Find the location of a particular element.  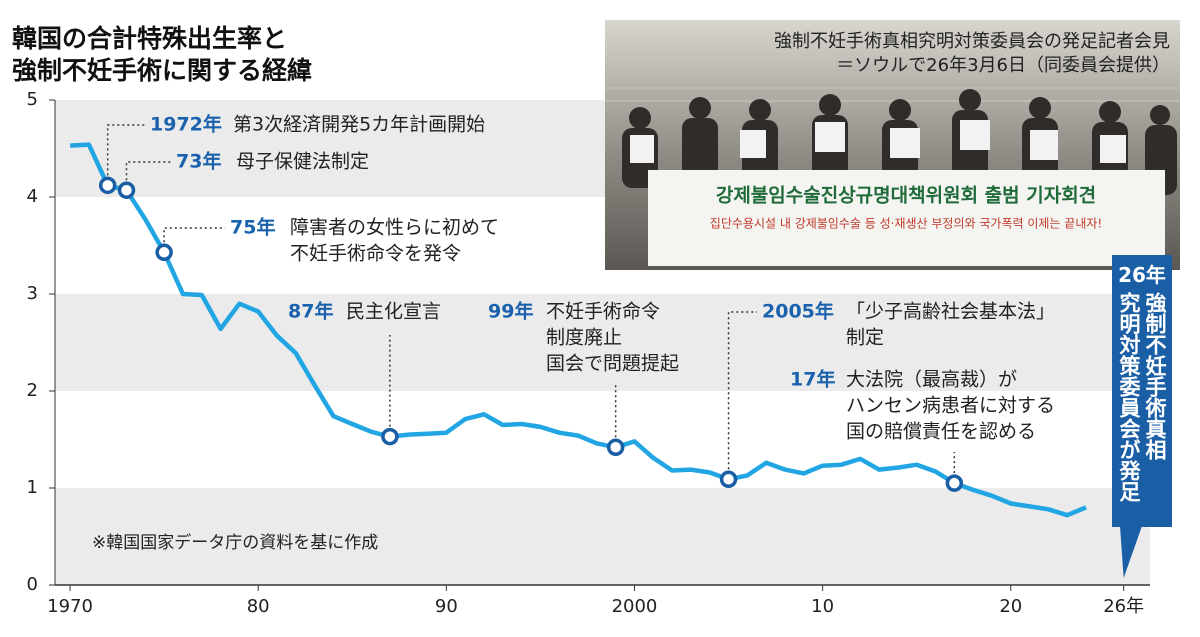

annotation-label: 2005年 is located at coordinates (798, 311).